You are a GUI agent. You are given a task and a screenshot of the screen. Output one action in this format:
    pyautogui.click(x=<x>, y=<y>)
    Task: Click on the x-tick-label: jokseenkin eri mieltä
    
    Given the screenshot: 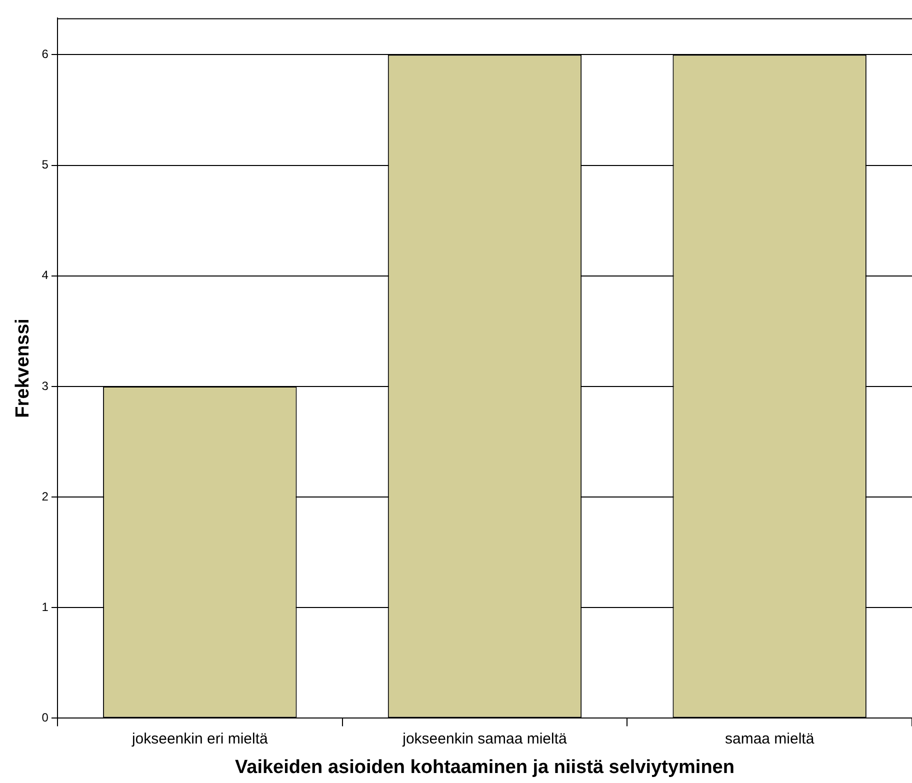 What is the action you would take?
    pyautogui.click(x=199, y=739)
    